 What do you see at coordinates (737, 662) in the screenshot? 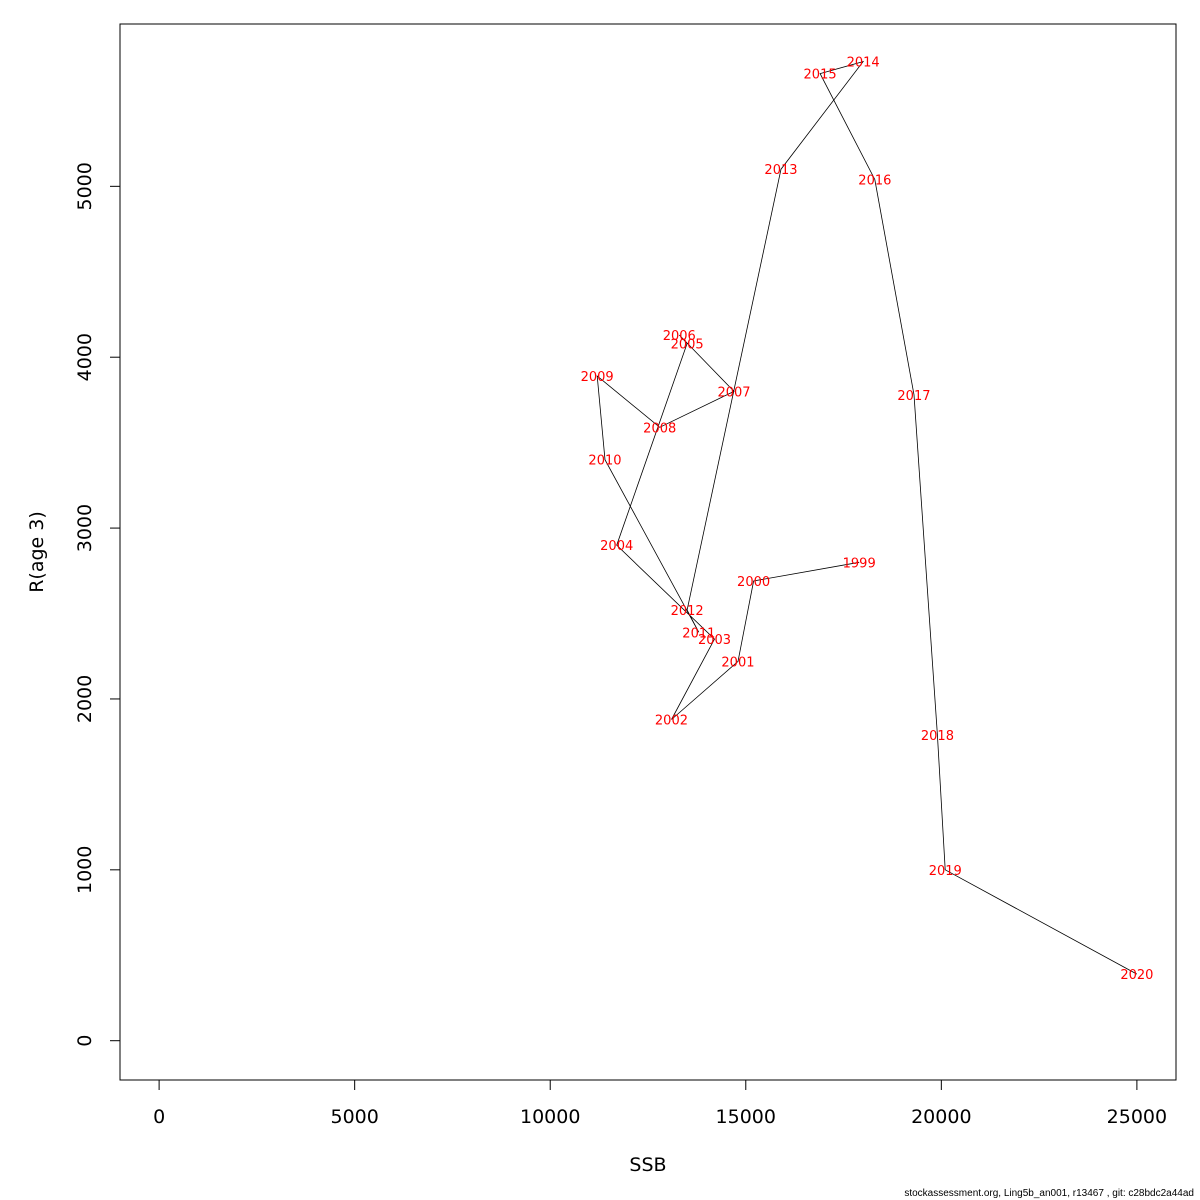
I see `point-label-2001: 2001` at bounding box center [737, 662].